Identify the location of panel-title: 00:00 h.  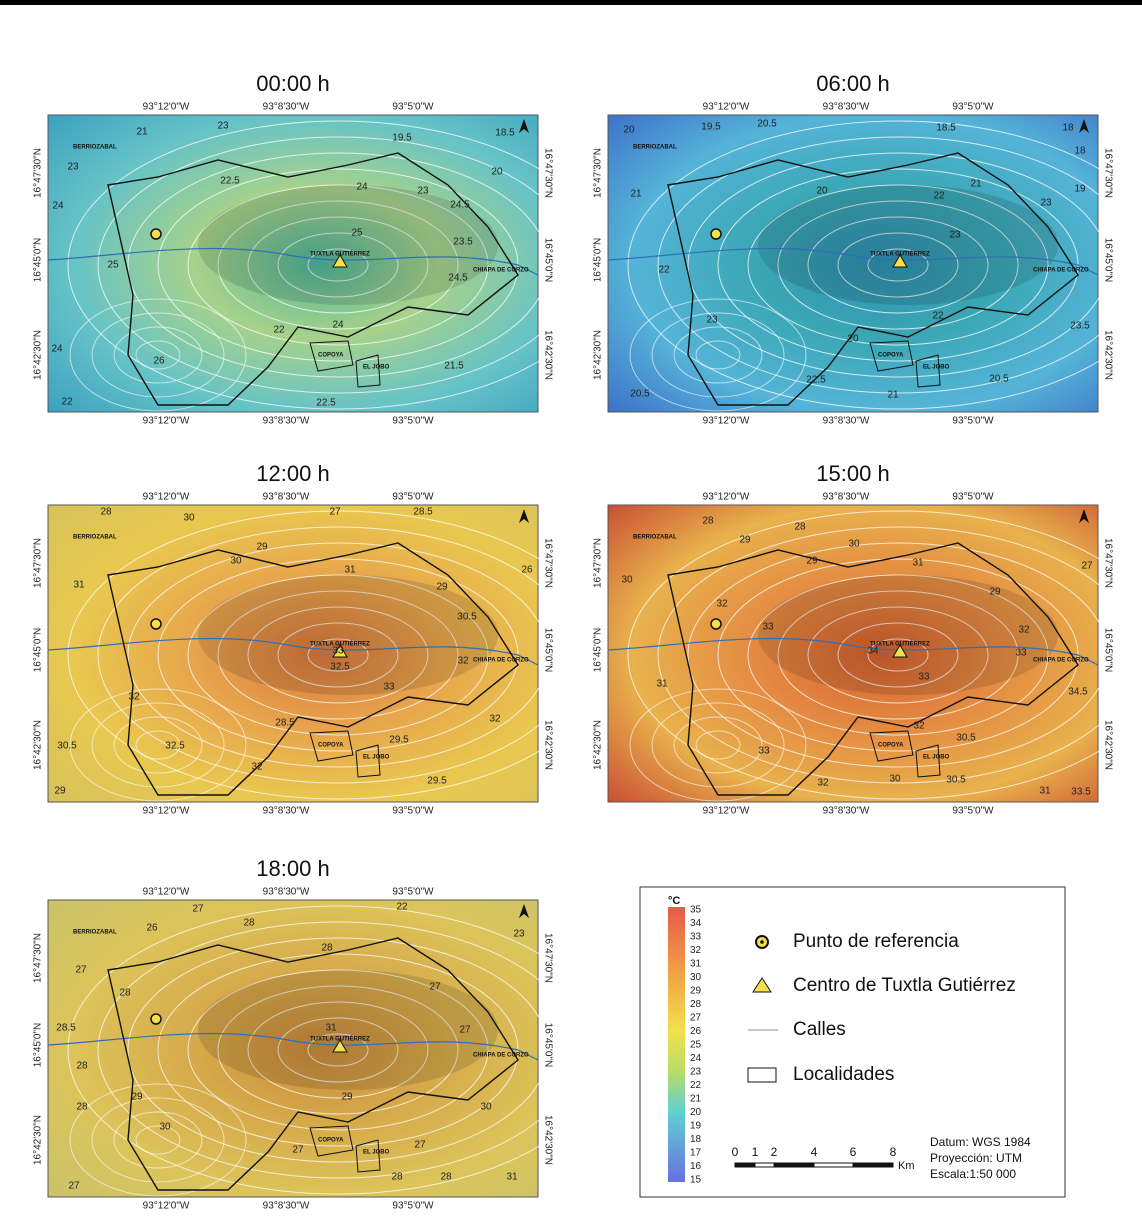
(292, 83).